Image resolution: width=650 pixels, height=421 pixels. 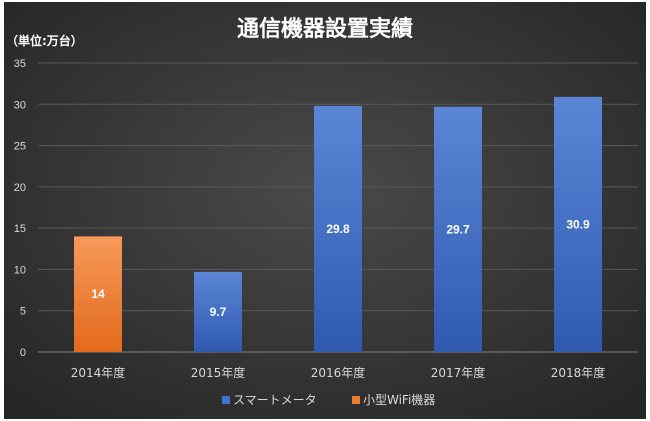 I want to click on legend-label: 小型WiFi機器, so click(x=399, y=399).